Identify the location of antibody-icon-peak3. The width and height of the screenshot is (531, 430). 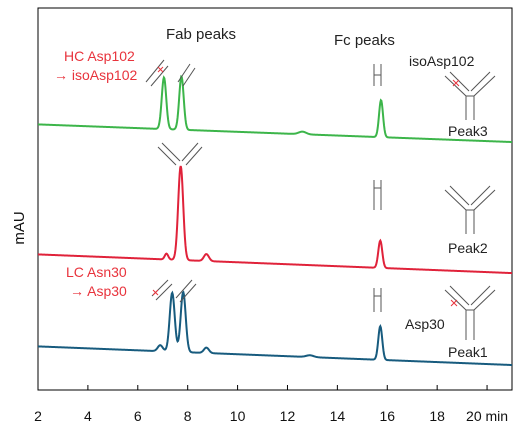
(470, 95).